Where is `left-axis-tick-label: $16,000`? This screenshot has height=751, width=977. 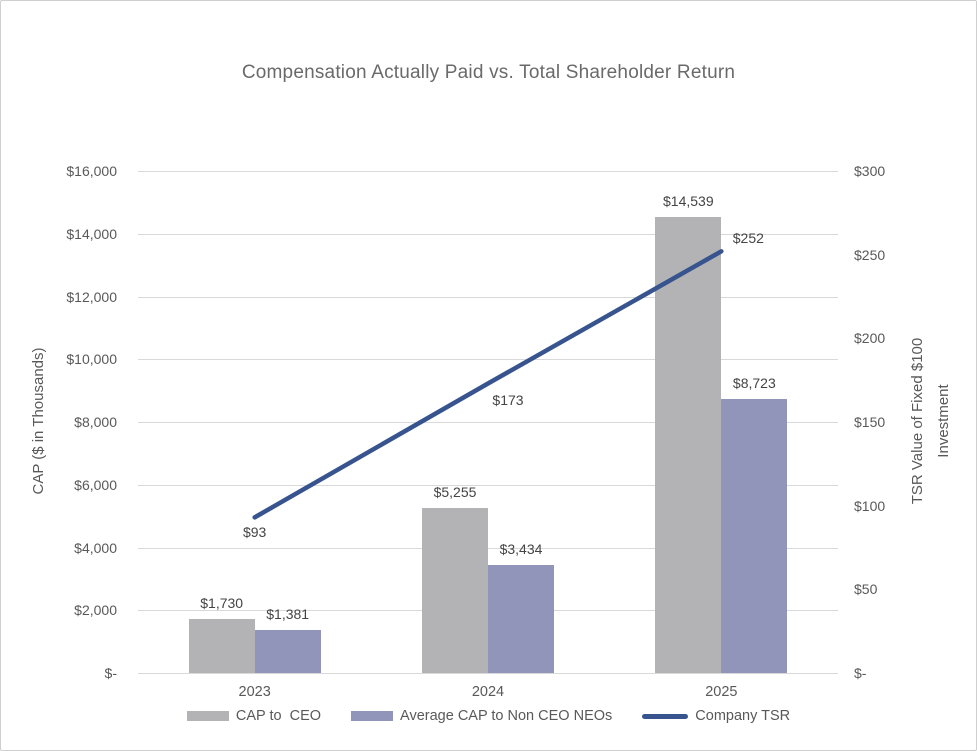 left-axis-tick-label: $16,000 is located at coordinates (91, 171).